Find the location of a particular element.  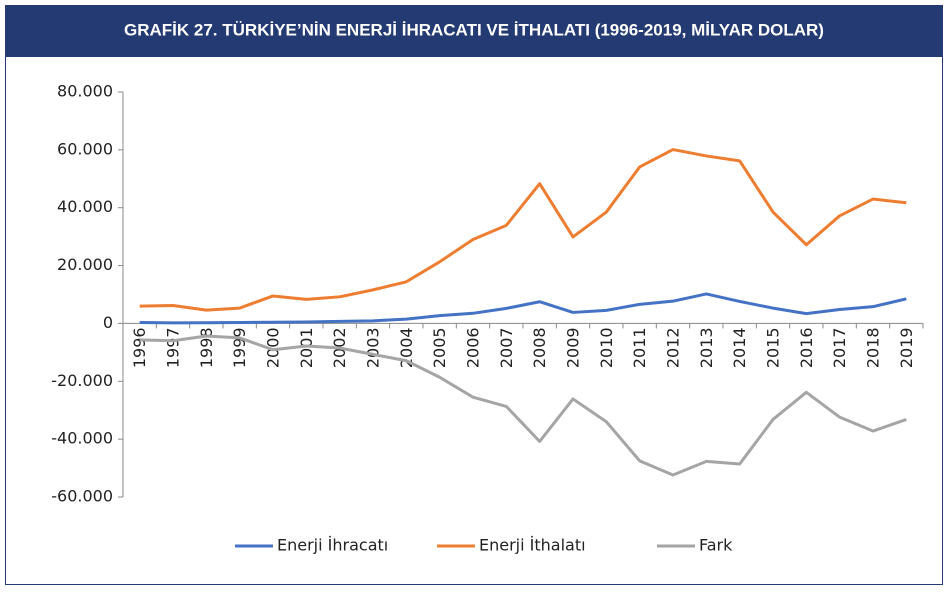

x-tick-label: 2006 is located at coordinates (473, 347).